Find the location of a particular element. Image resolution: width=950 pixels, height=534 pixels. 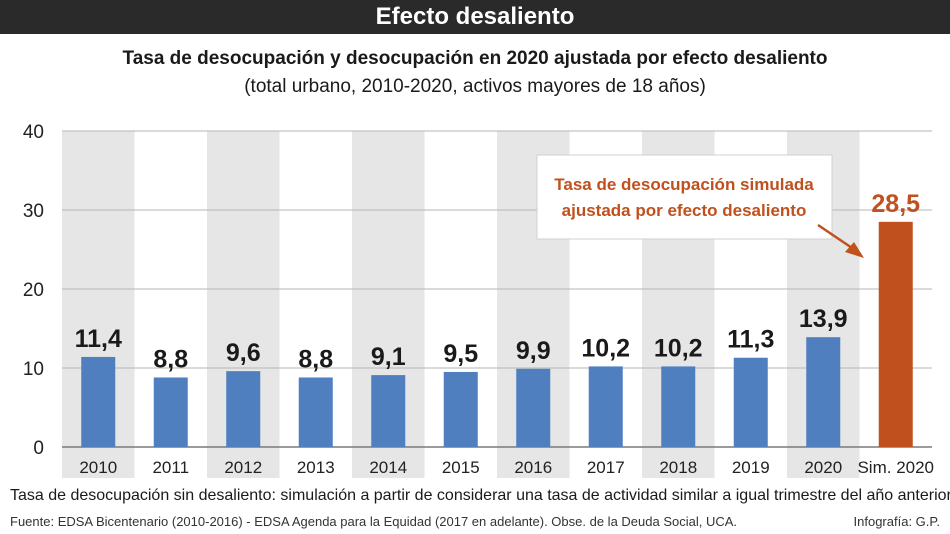

y-axis-ticks: 0 10 20 30 40 is located at coordinates (33, 290).